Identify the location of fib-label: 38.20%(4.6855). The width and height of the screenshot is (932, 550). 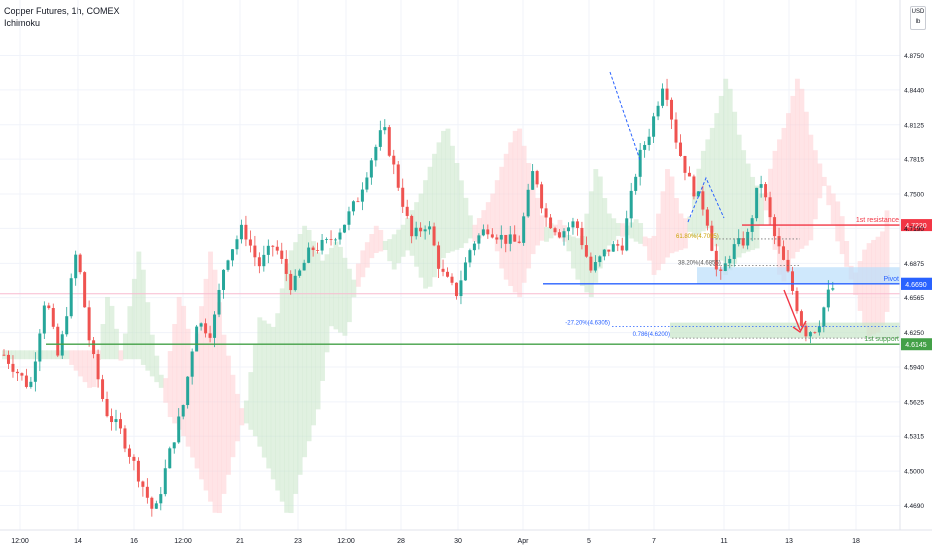
(699, 264).